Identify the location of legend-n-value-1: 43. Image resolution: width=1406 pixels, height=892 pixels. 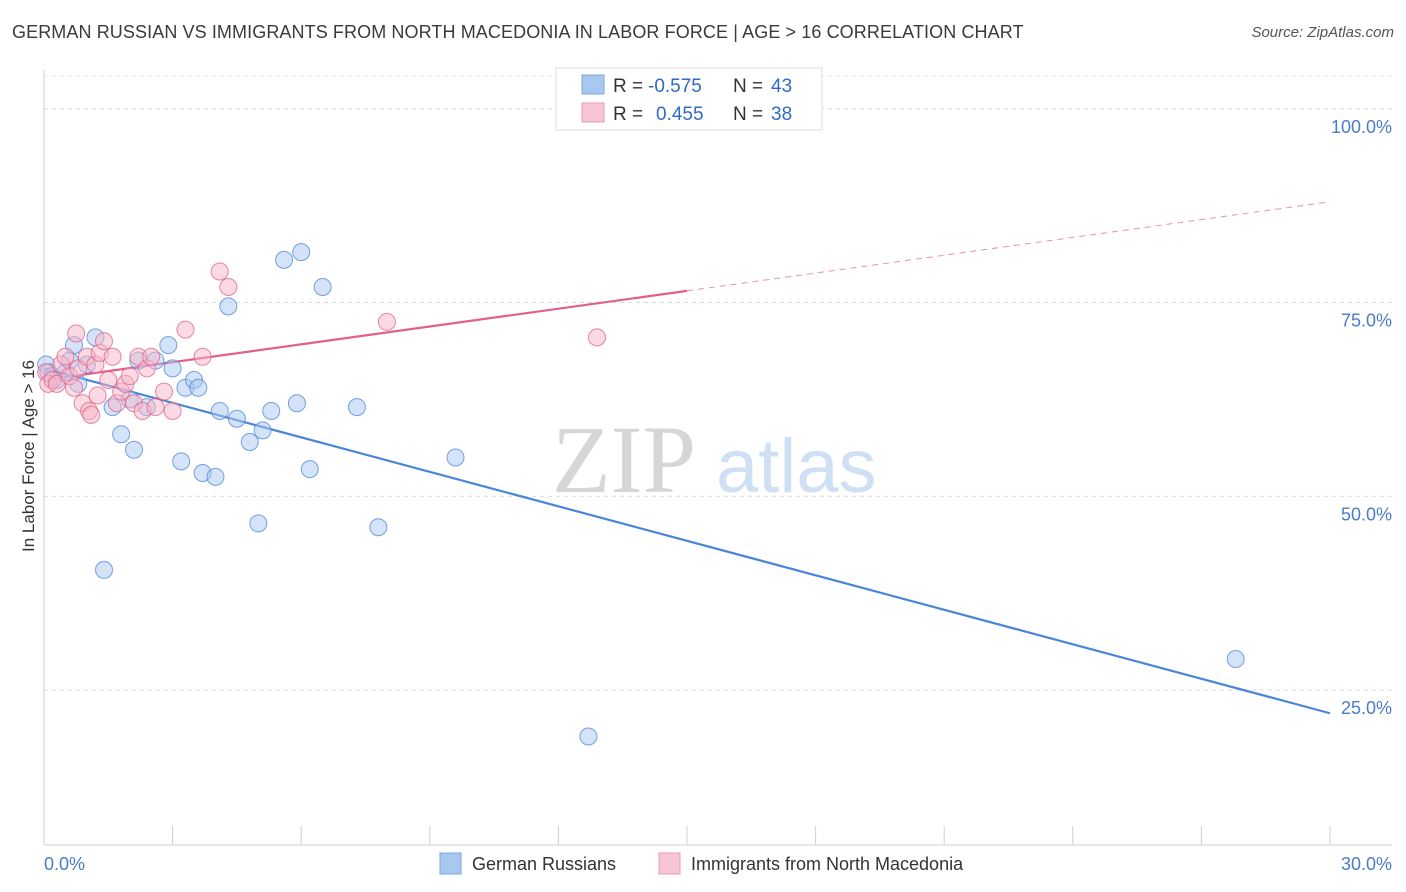
(781, 86).